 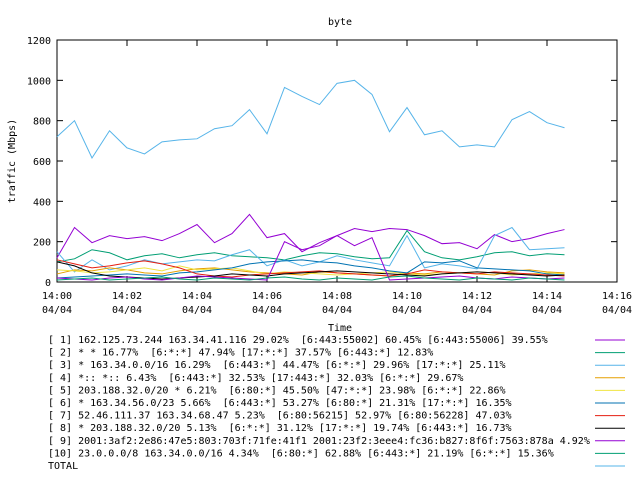 What do you see at coordinates (340, 22) in the screenshot?
I see `chart-title: byte` at bounding box center [340, 22].